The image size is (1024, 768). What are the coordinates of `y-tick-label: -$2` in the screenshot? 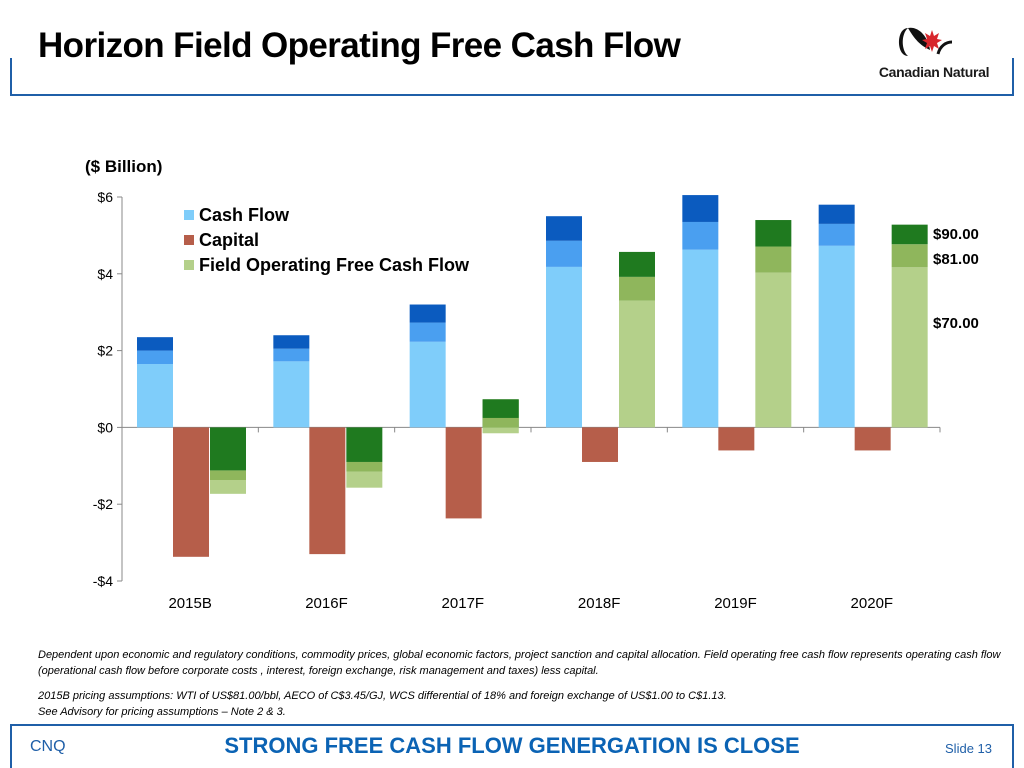 It's located at (103, 504).